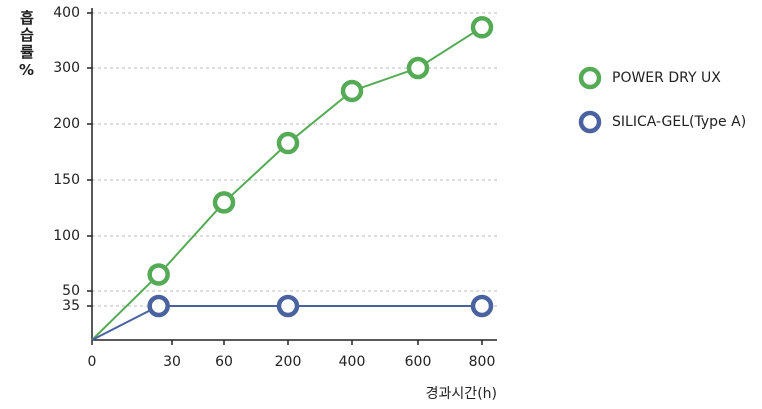  What do you see at coordinates (288, 362) in the screenshot?
I see `x-tick-label: 200` at bounding box center [288, 362].